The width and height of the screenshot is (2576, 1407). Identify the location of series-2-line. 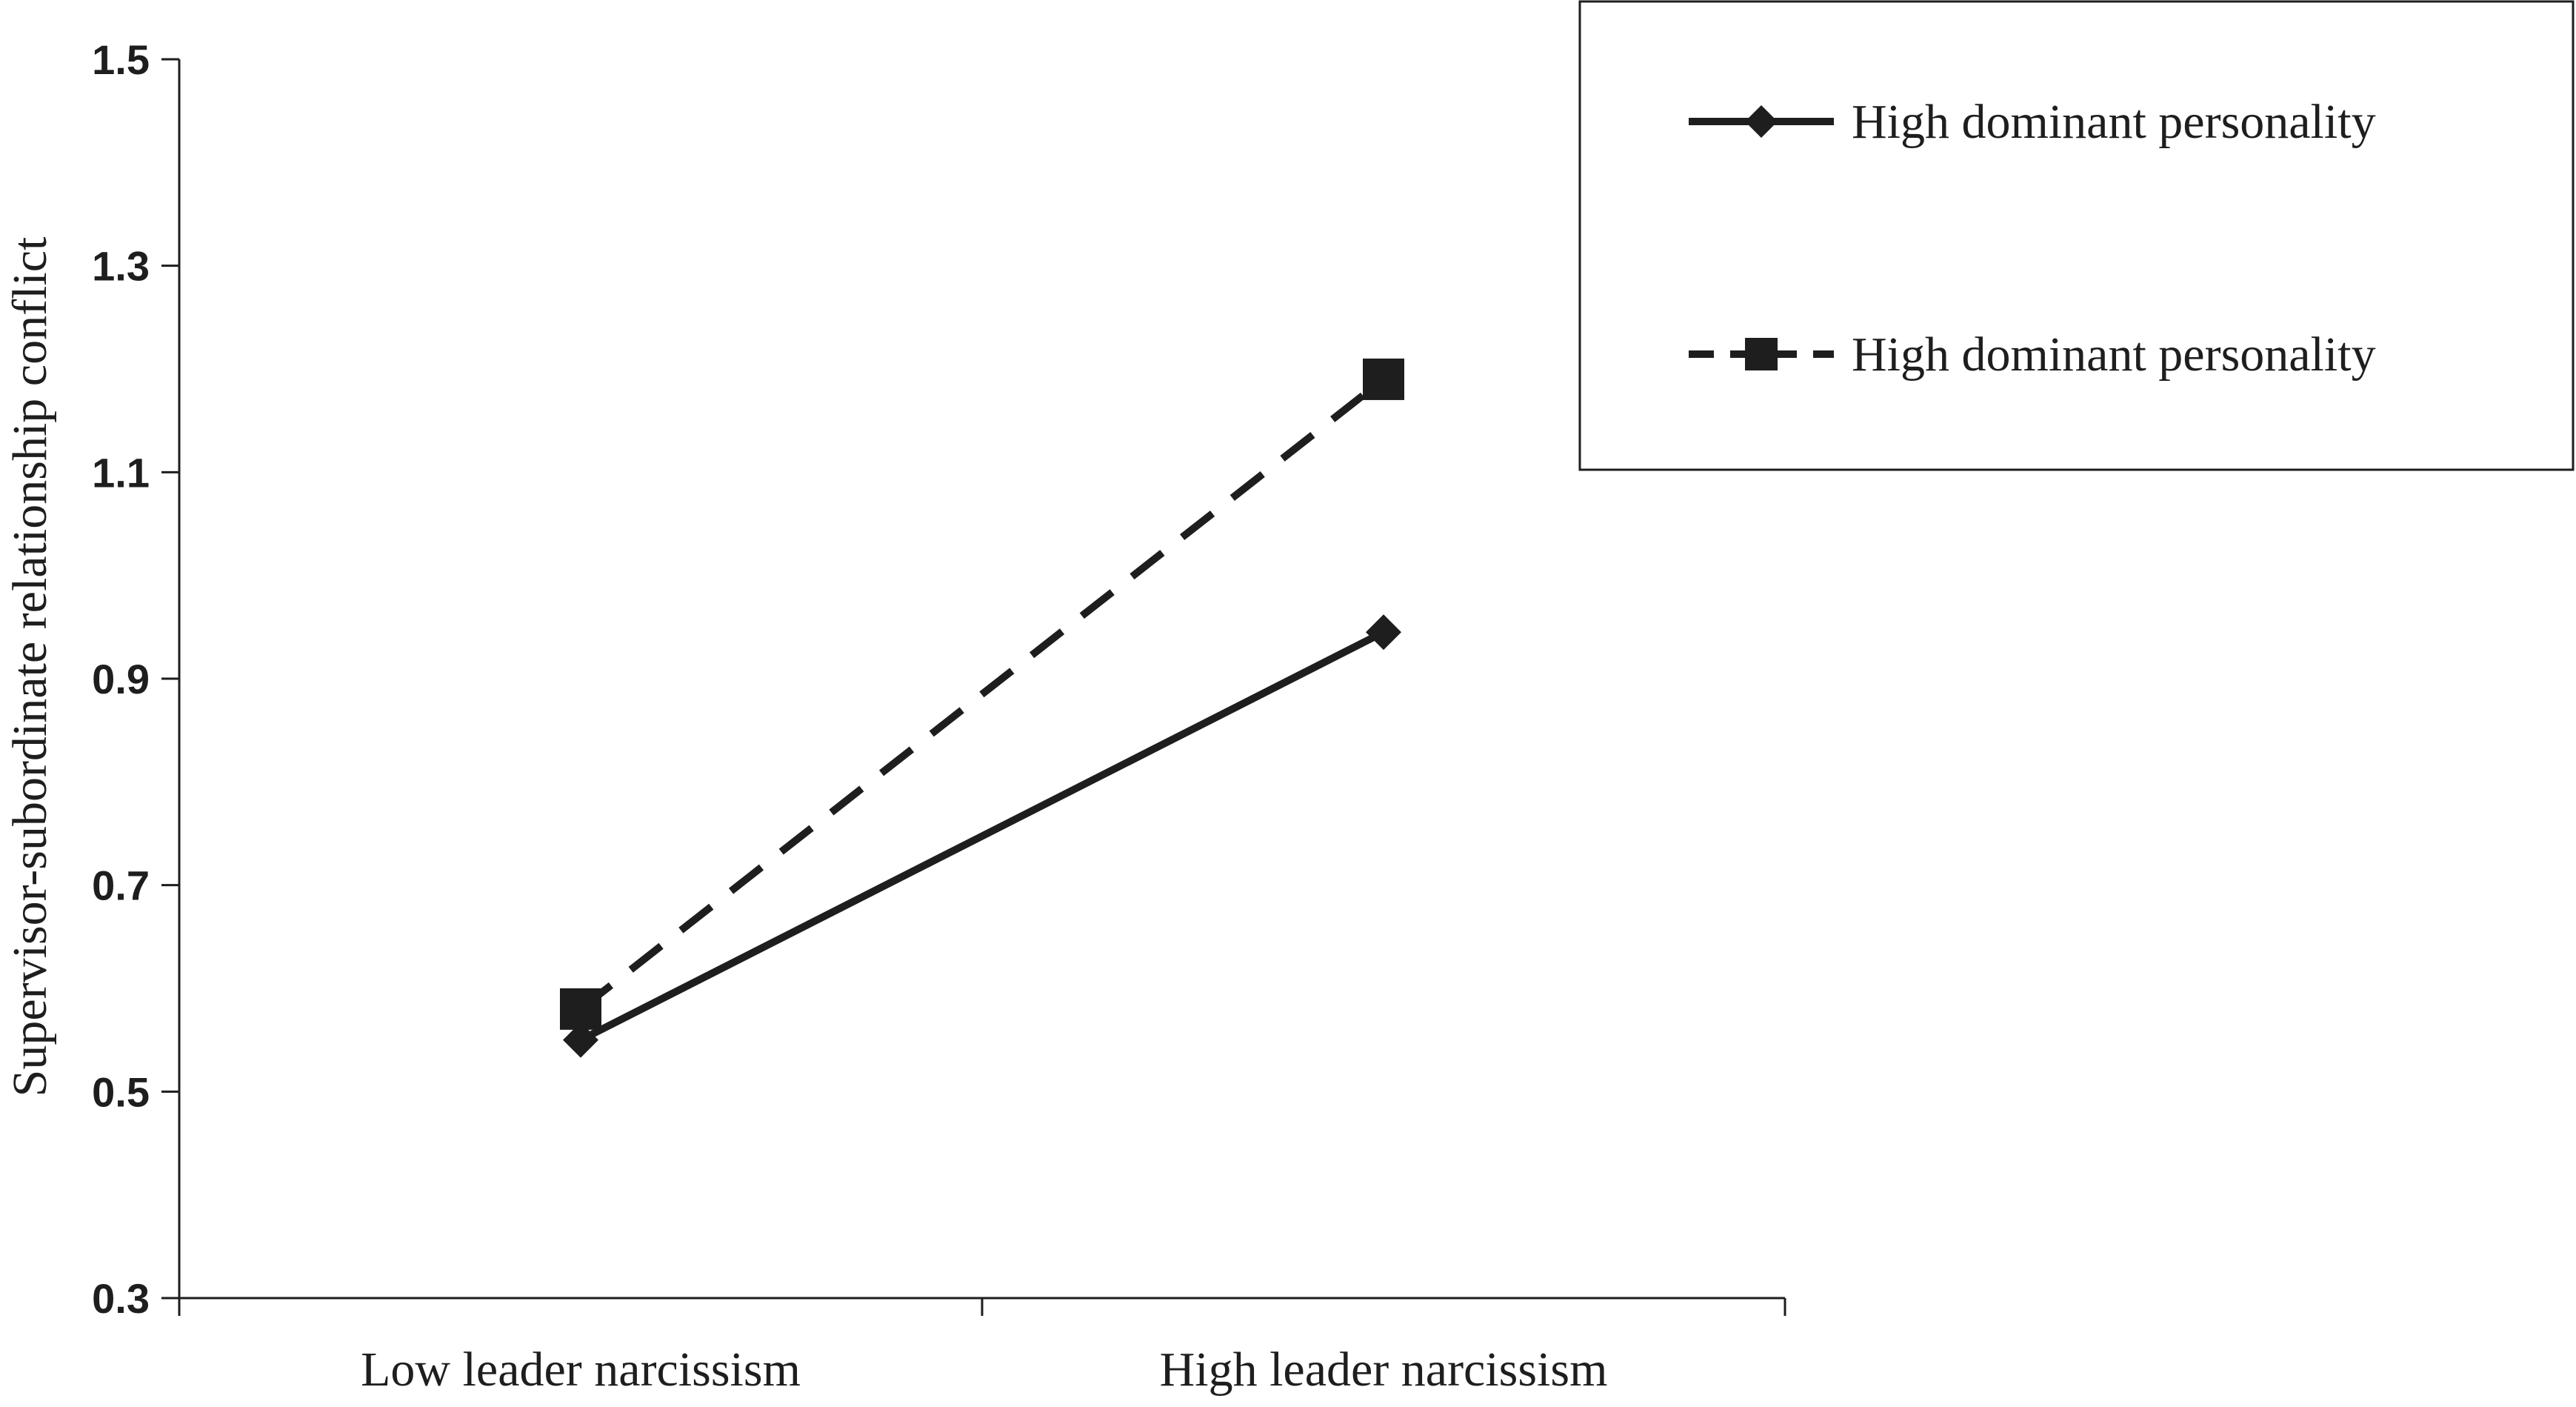
(982, 694).